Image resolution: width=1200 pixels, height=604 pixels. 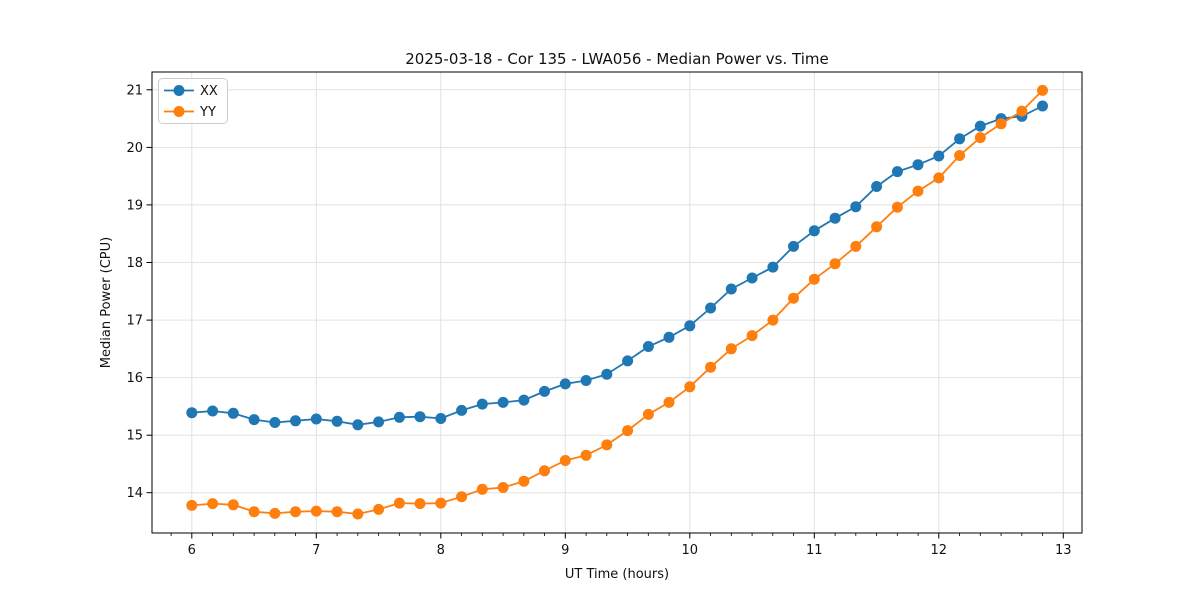 I want to click on x-tick-labels: 6 7 8 9 10 11 12 13, so click(x=630, y=550).